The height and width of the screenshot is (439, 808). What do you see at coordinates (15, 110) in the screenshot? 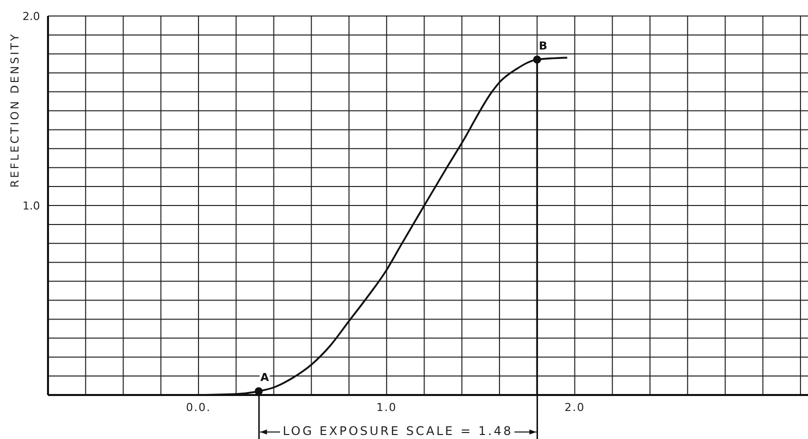
I see `y-axis-title: REFLECTION DENSITY` at bounding box center [15, 110].